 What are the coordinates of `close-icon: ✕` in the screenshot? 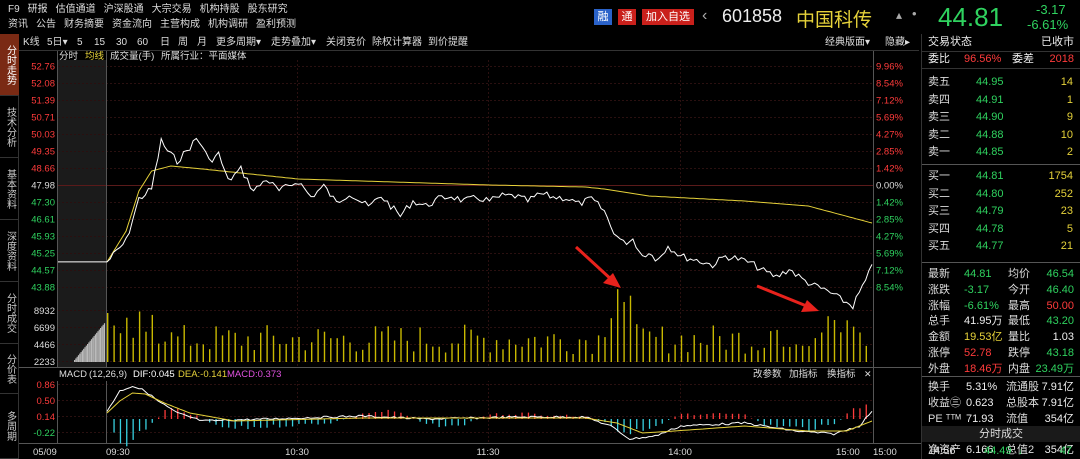 It's located at (868, 374).